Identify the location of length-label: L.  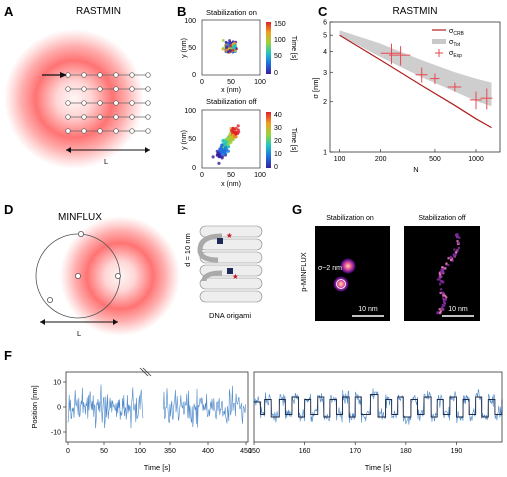
(106, 161).